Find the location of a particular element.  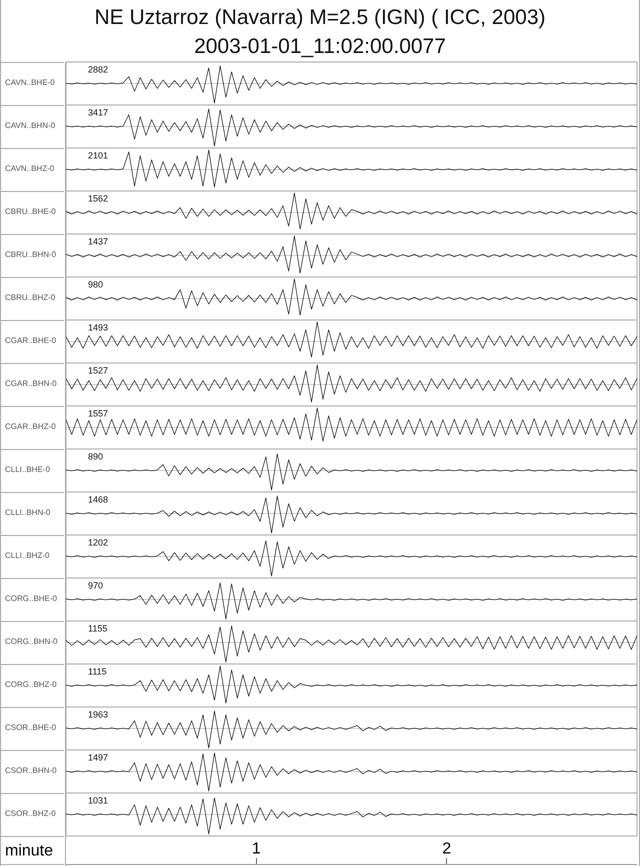

y-axis-title: CGAR..BHE-0 is located at coordinates (31, 340).